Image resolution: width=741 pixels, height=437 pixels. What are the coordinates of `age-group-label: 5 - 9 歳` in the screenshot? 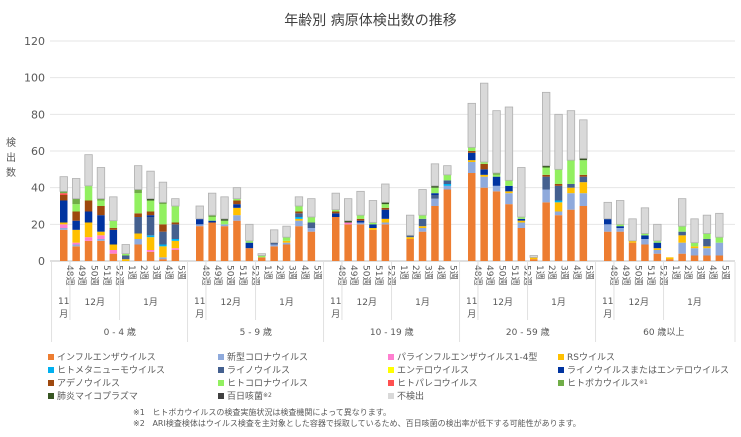 It's located at (256, 332).